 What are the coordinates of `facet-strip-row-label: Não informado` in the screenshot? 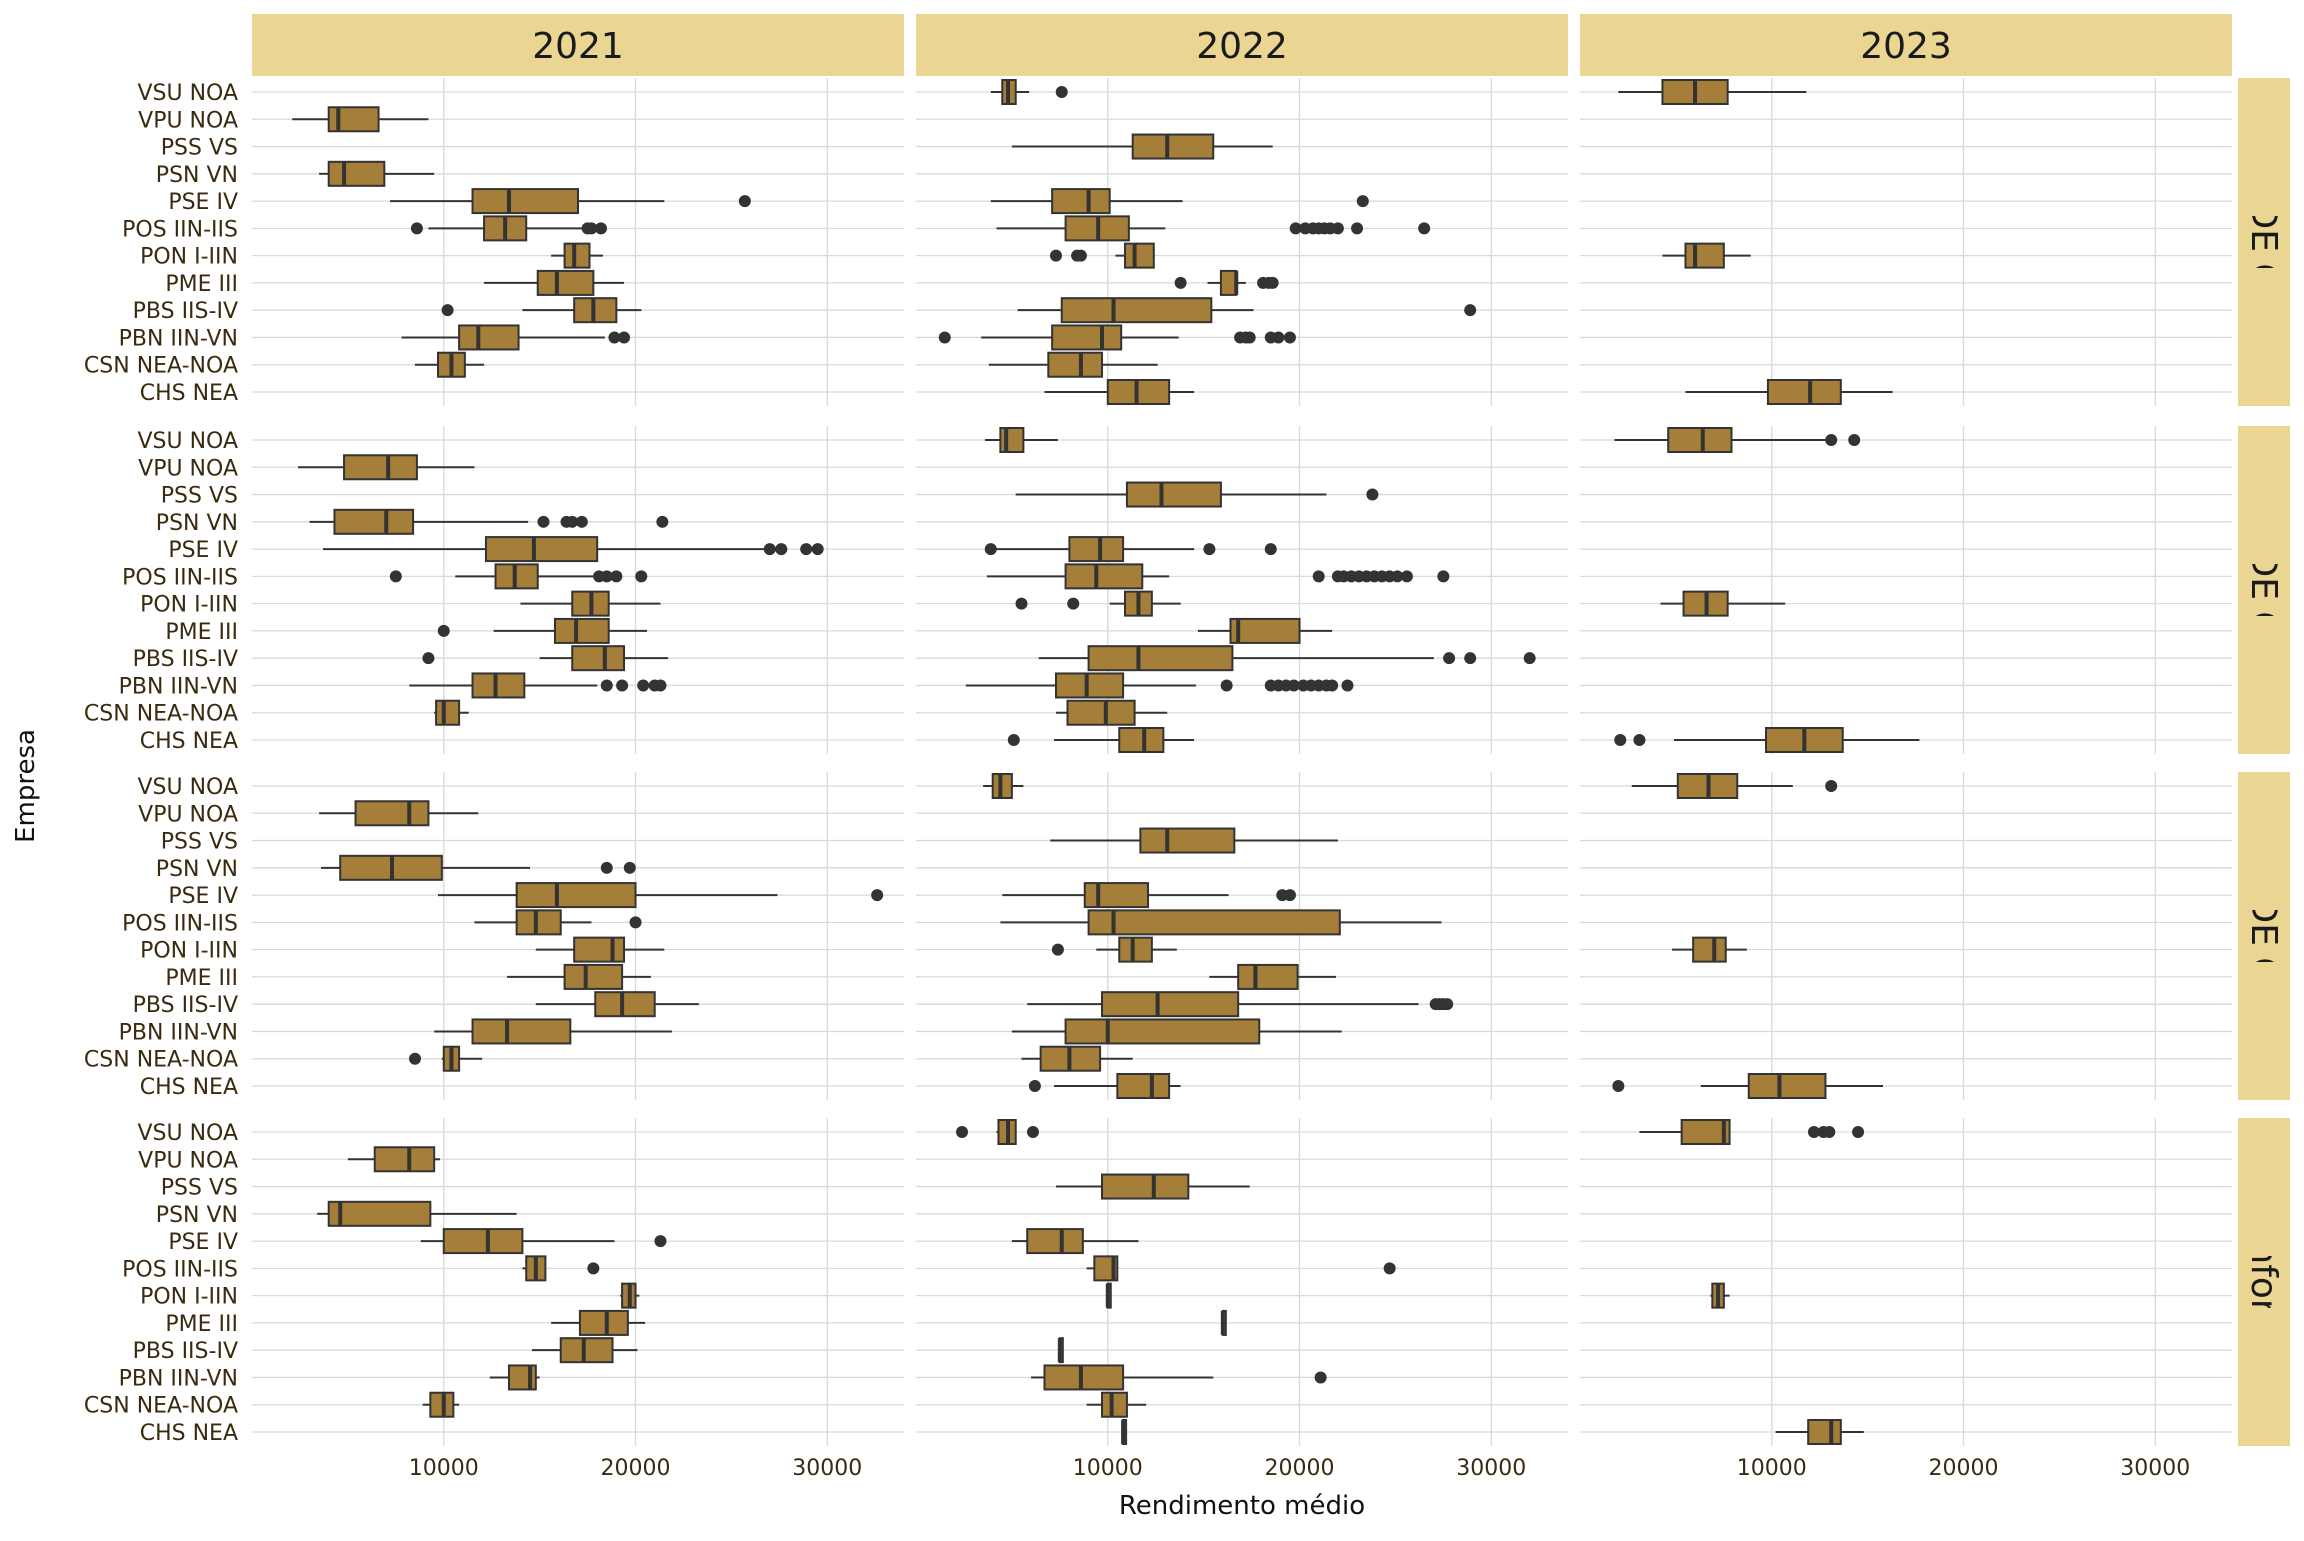 It's located at (2263, 1282).